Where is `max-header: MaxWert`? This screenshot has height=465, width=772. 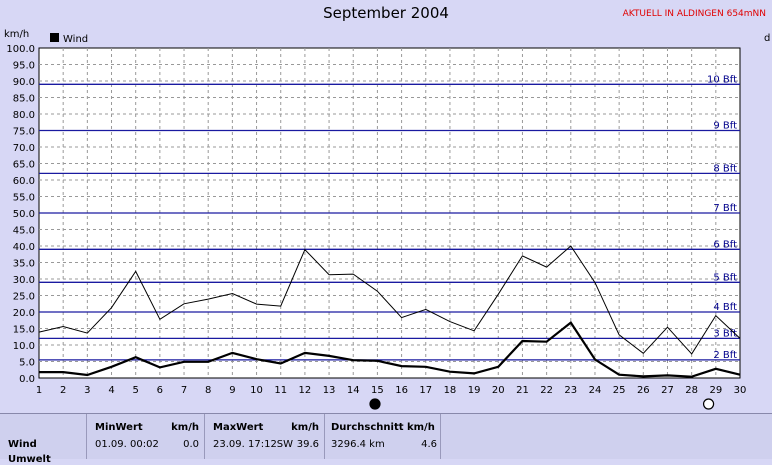 max-header: MaxWert is located at coordinates (238, 427).